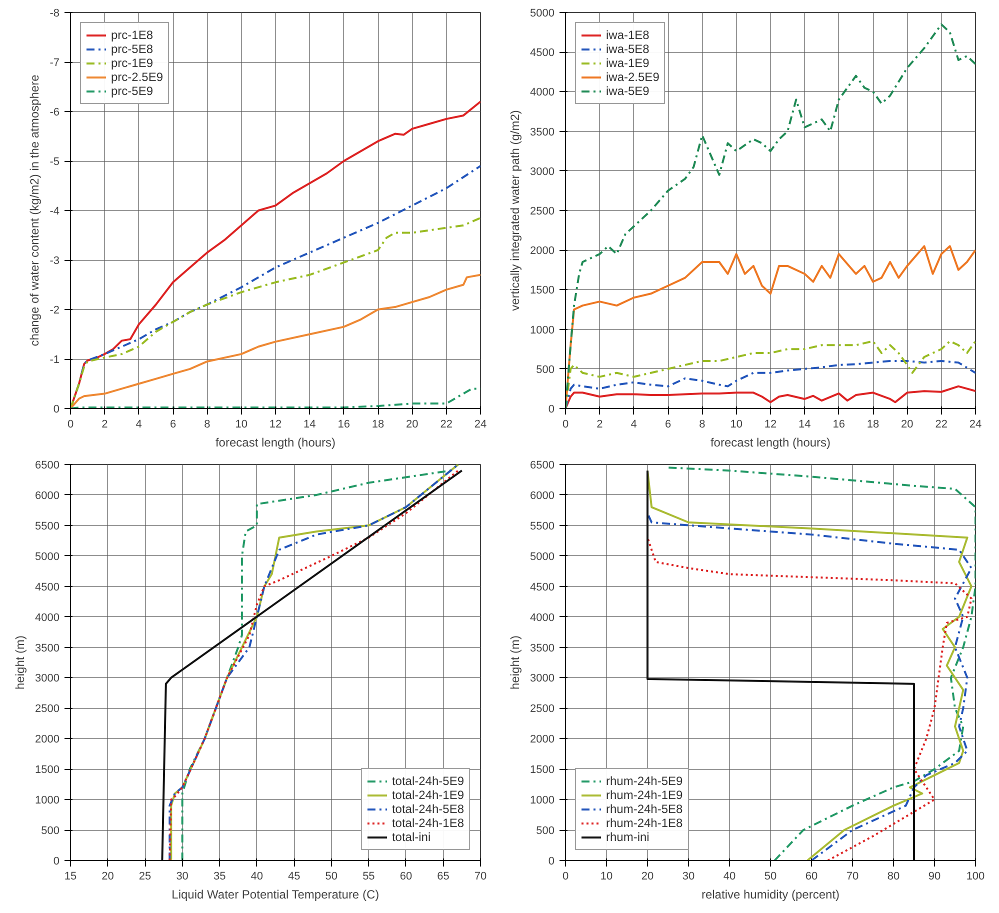 The height and width of the screenshot is (913, 999). What do you see at coordinates (428, 823) in the screenshot?
I see `legend-label: total-24h-1E8` at bounding box center [428, 823].